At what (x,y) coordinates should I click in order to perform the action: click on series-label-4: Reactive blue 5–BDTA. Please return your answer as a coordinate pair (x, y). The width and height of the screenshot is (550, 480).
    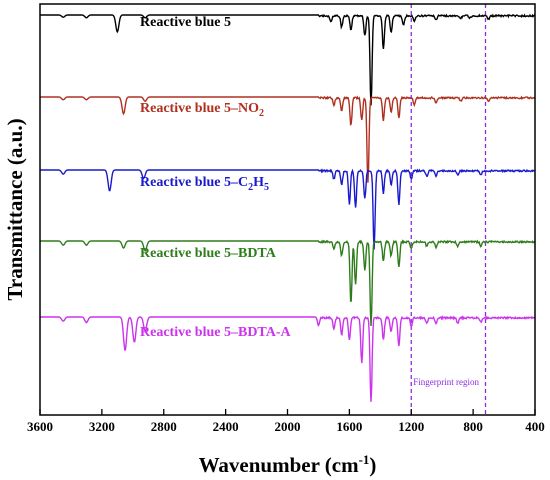
    Looking at the image, I should click on (208, 253).